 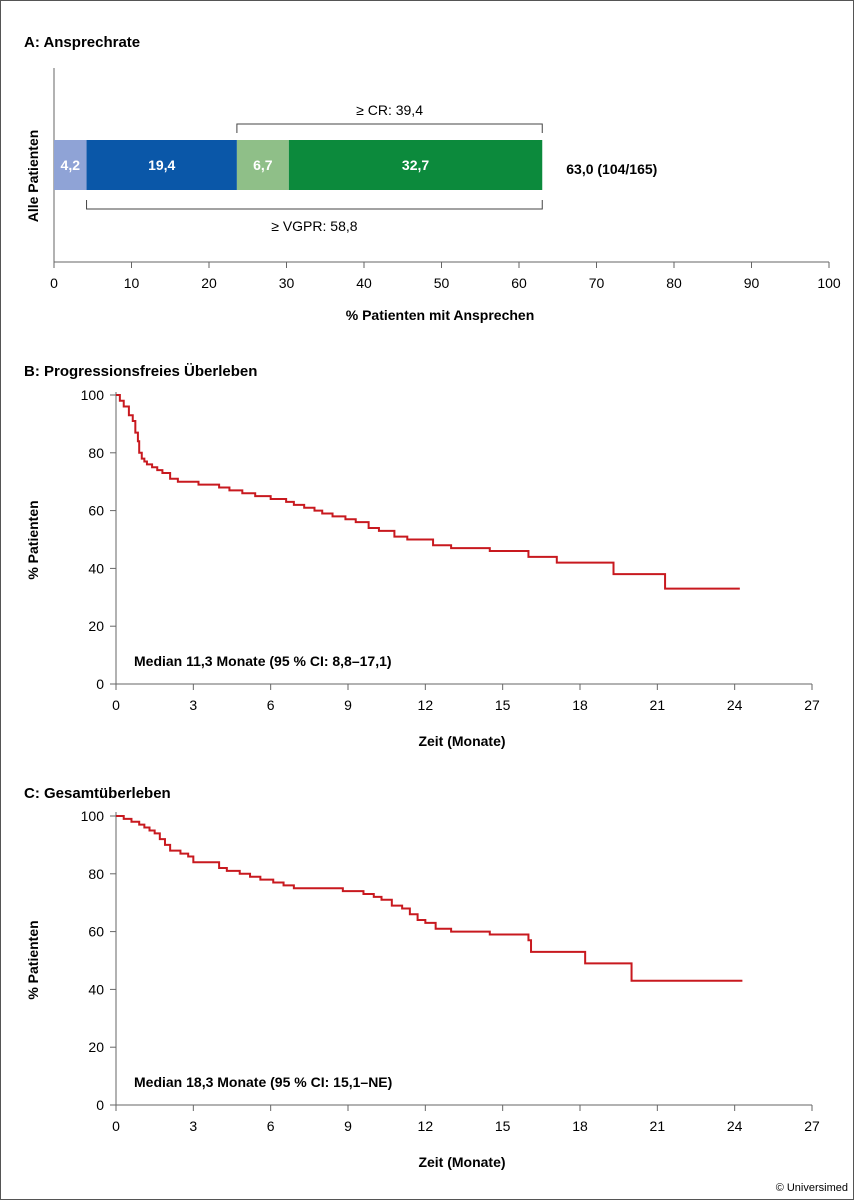 I want to click on panel-b-title: B: Progressionsfreies Überleben, so click(x=140, y=371).